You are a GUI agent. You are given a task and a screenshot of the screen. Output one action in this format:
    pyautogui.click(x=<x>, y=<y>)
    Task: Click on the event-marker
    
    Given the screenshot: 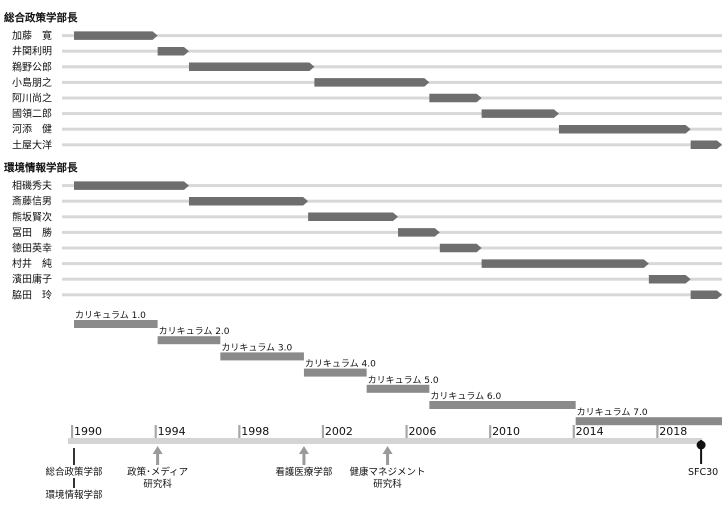 What is the action you would take?
    pyautogui.click(x=701, y=445)
    